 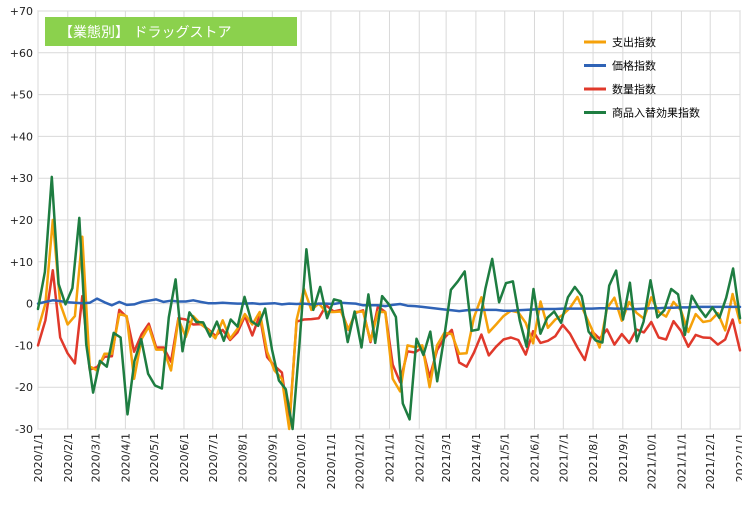 I want to click on x-tick-label: 2020/9/1, so click(x=272, y=457).